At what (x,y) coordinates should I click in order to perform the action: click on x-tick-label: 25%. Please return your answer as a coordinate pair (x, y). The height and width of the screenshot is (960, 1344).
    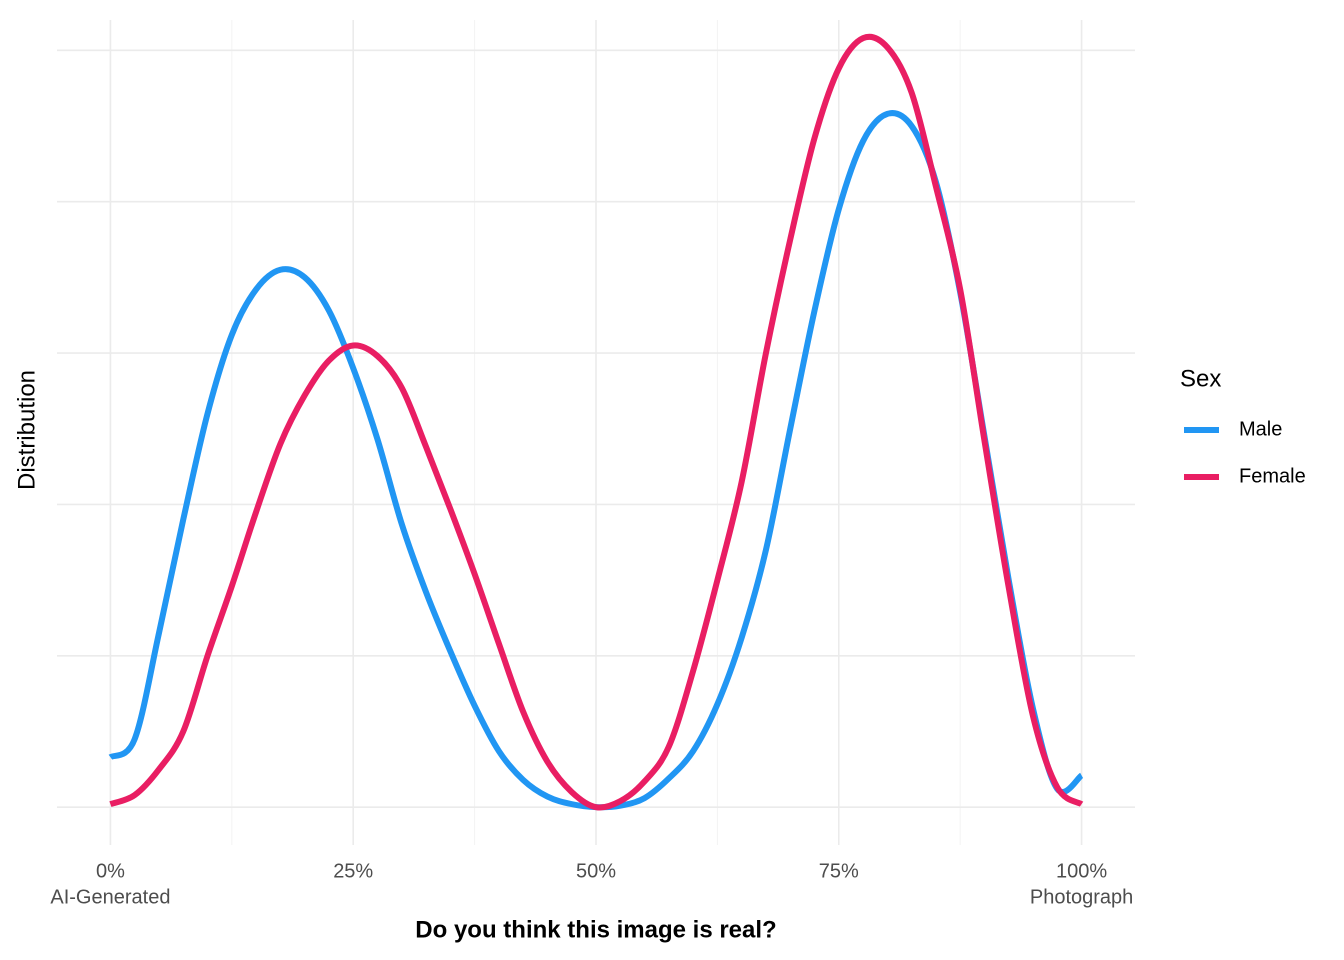
    Looking at the image, I should click on (353, 871).